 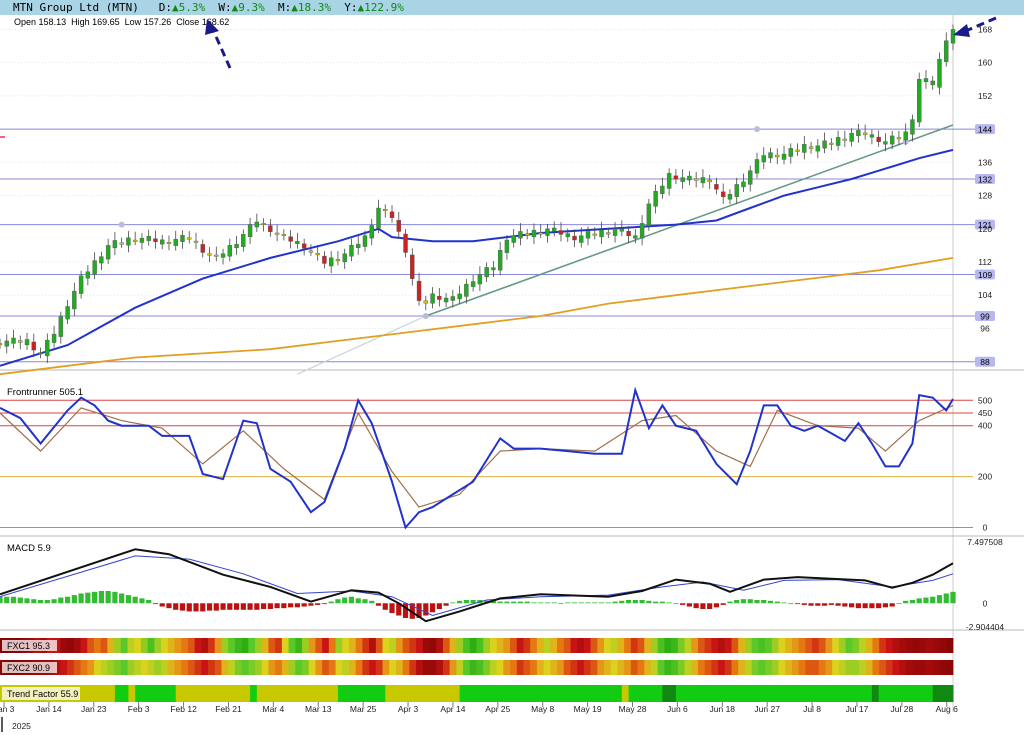 What do you see at coordinates (985, 96) in the screenshot?
I see `price-tick: 152` at bounding box center [985, 96].